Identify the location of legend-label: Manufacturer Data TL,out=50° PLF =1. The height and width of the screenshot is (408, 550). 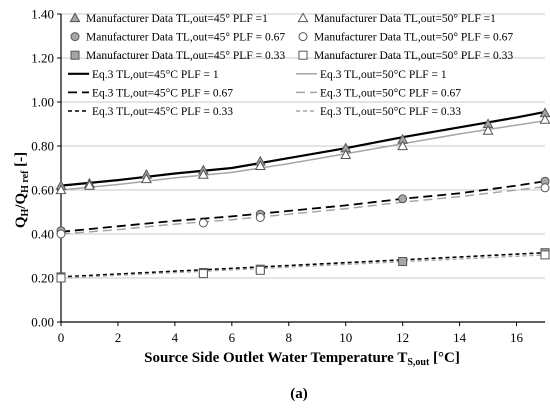
(405, 19).